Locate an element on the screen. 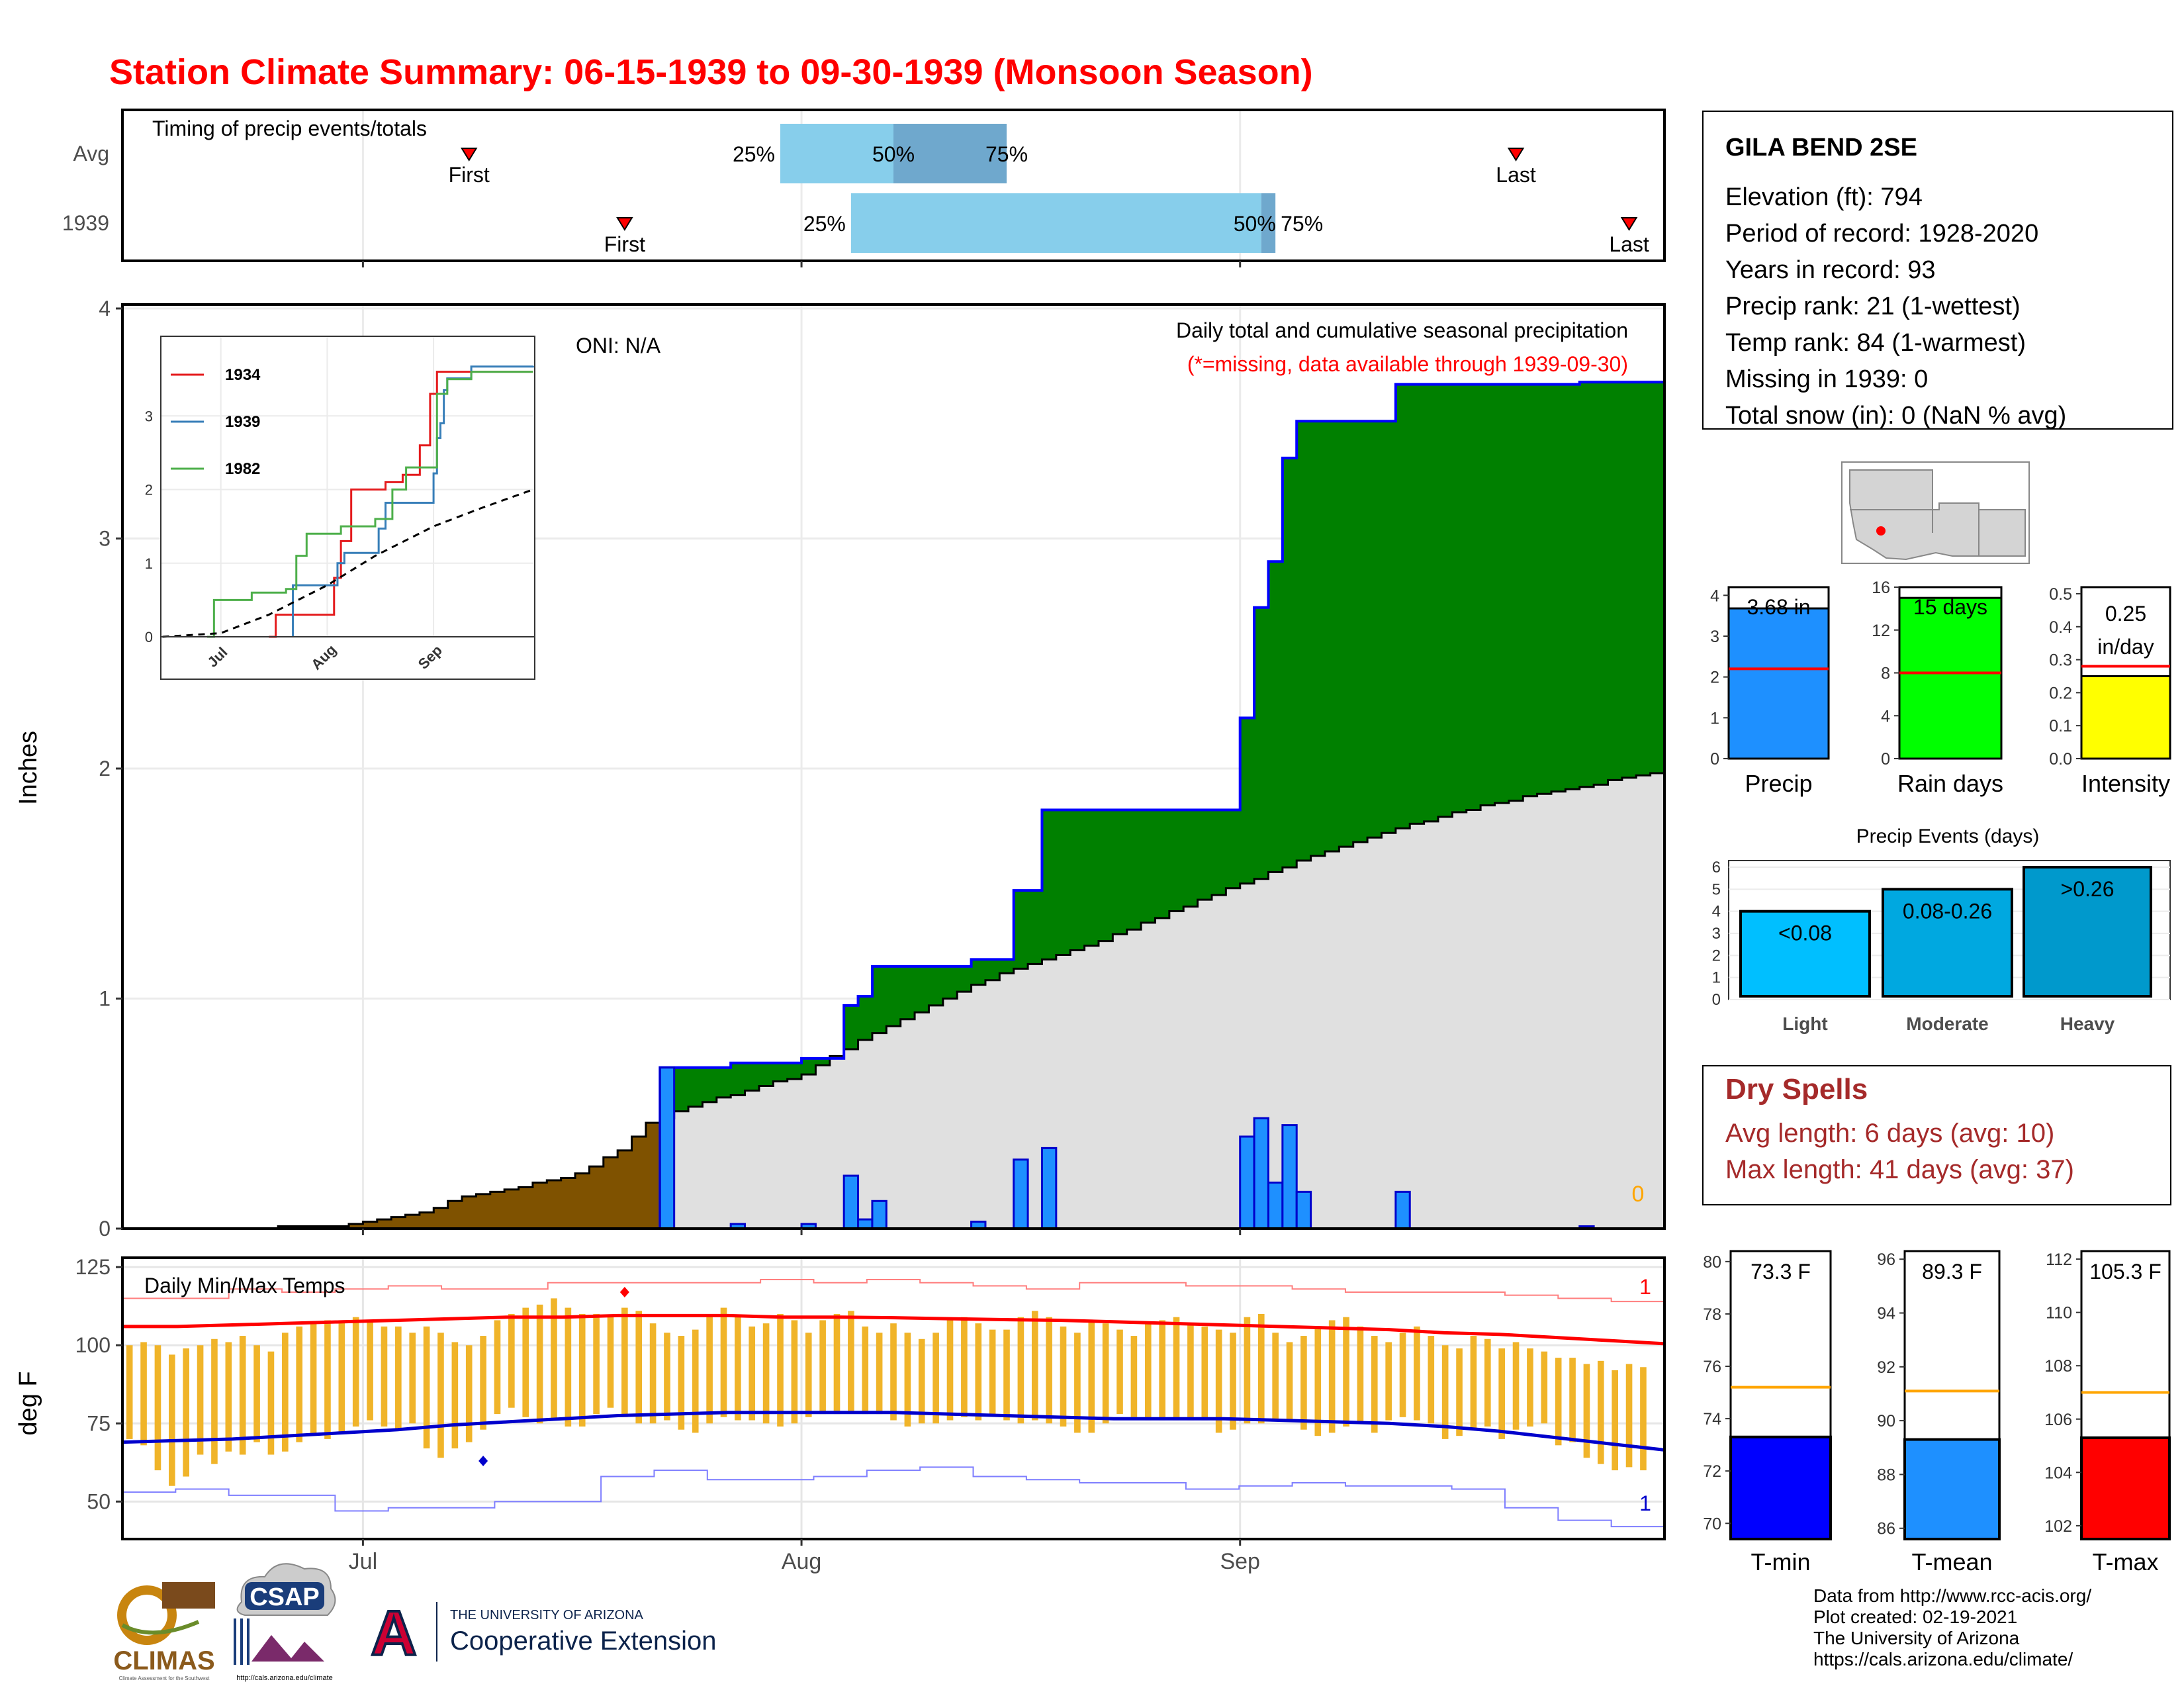  temp-summary-tick-label: 80 is located at coordinates (1712, 1262).